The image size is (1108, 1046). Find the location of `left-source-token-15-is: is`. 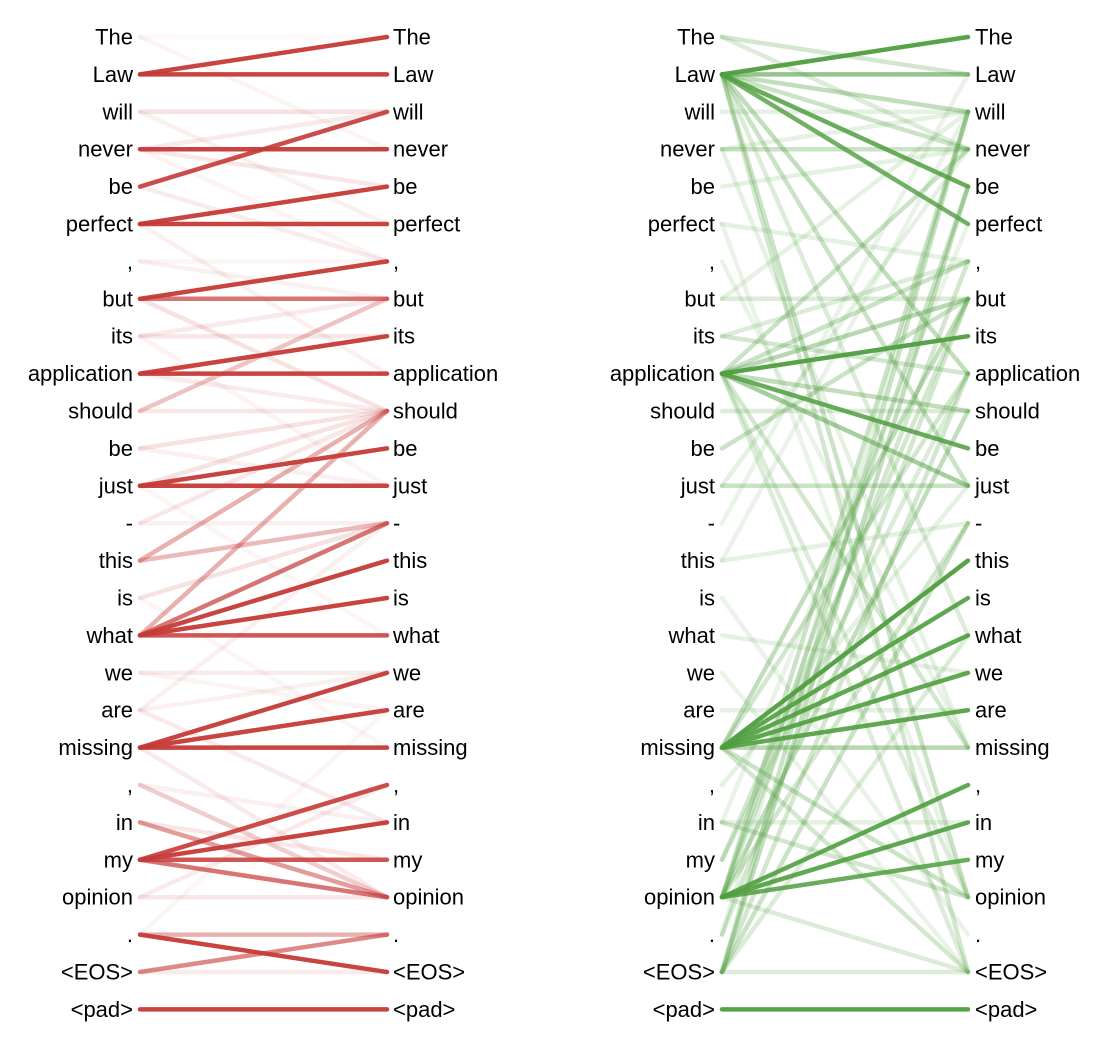

left-source-token-15-is: is is located at coordinates (125, 598).